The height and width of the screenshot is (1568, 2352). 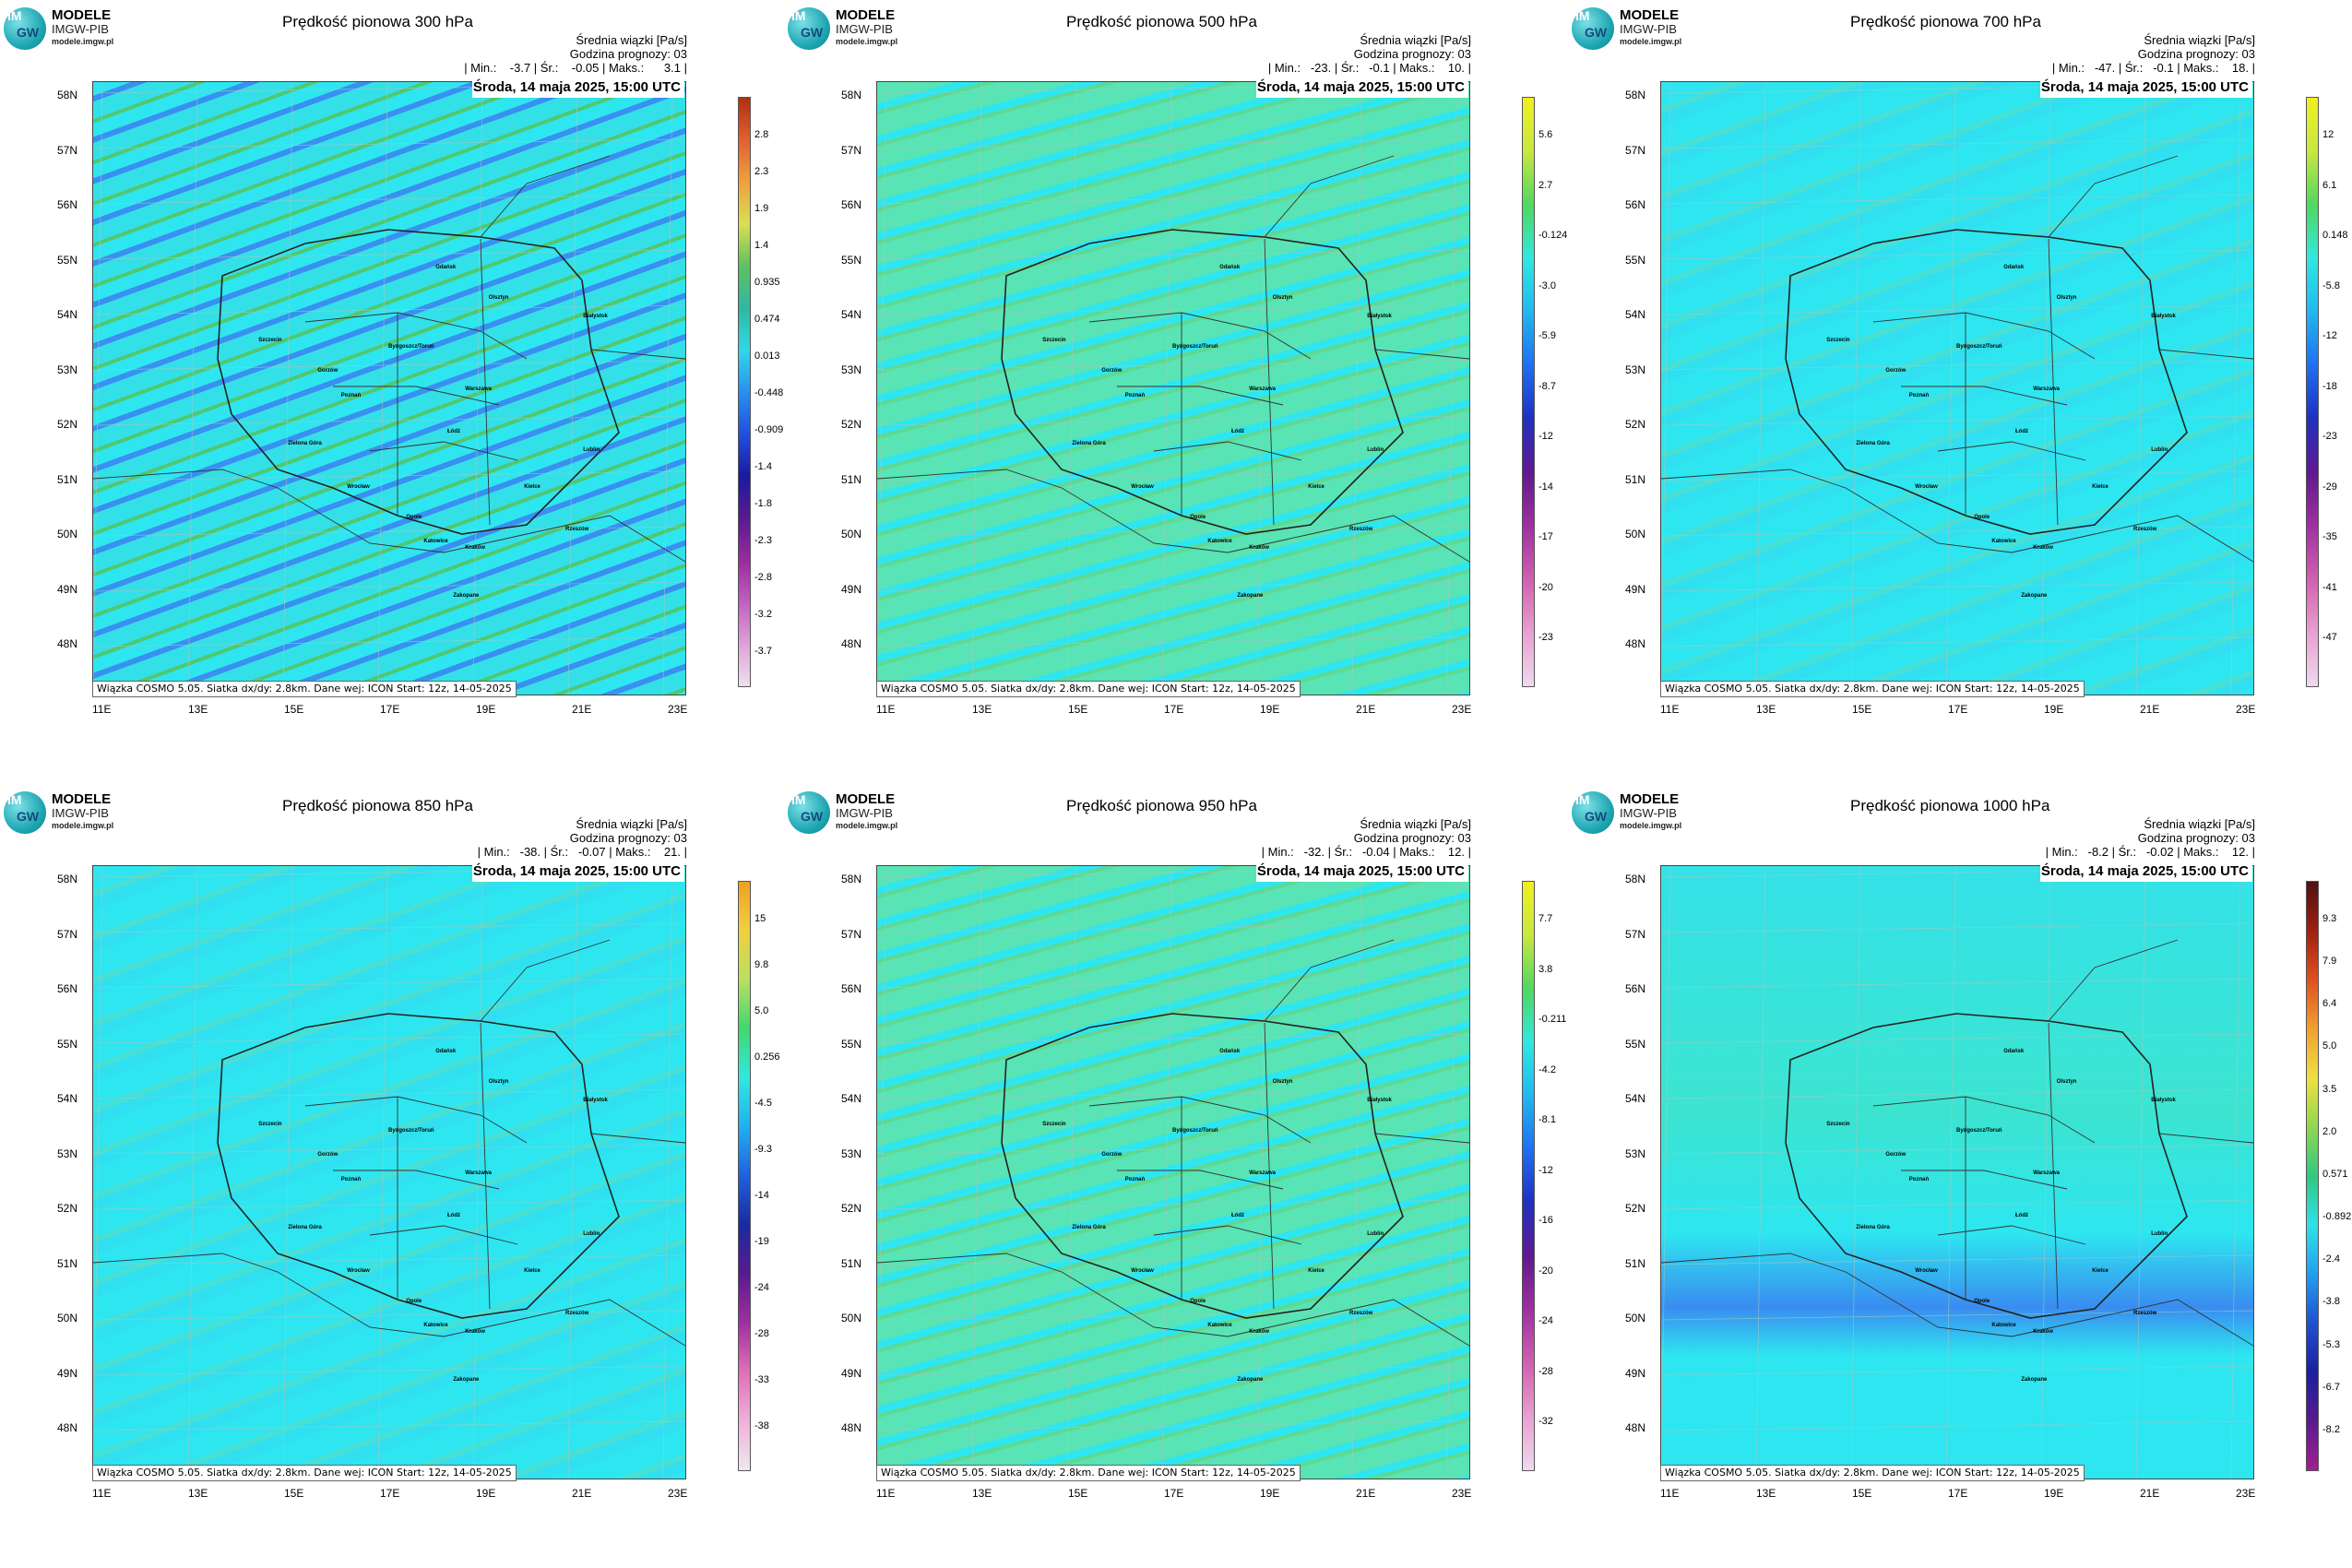 What do you see at coordinates (1596, 816) in the screenshot?
I see `logo-text-bottom: GW` at bounding box center [1596, 816].